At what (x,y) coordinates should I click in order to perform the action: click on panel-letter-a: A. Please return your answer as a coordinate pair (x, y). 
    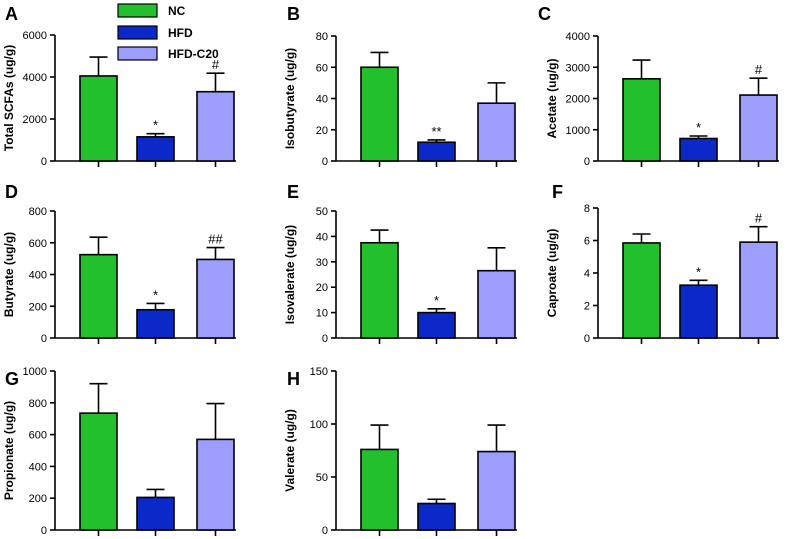
    Looking at the image, I should click on (11, 14).